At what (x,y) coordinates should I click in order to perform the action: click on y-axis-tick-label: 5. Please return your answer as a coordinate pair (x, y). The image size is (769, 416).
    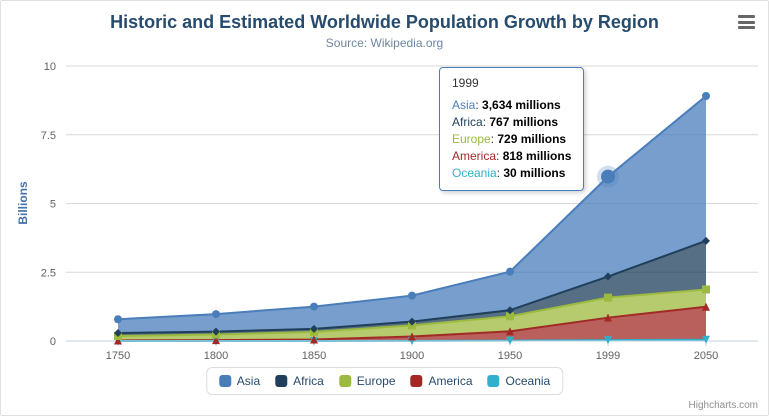
    Looking at the image, I should click on (53, 205).